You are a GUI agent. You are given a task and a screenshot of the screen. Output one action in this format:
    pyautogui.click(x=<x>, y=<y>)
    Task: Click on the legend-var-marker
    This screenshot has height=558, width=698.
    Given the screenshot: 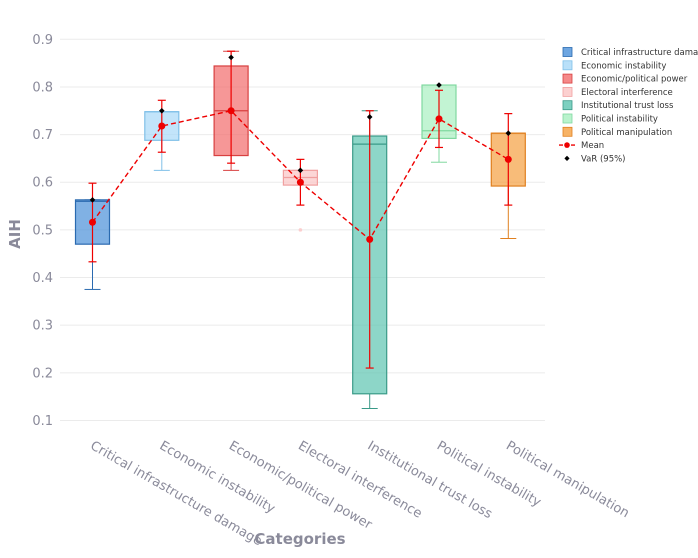 What is the action you would take?
    pyautogui.click(x=567, y=158)
    